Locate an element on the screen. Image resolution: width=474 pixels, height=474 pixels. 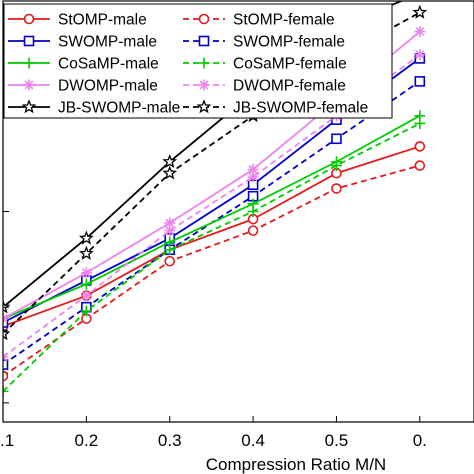
legend-item-jb-swomp-female: JB-SWOMP-female is located at coordinates (275, 108).